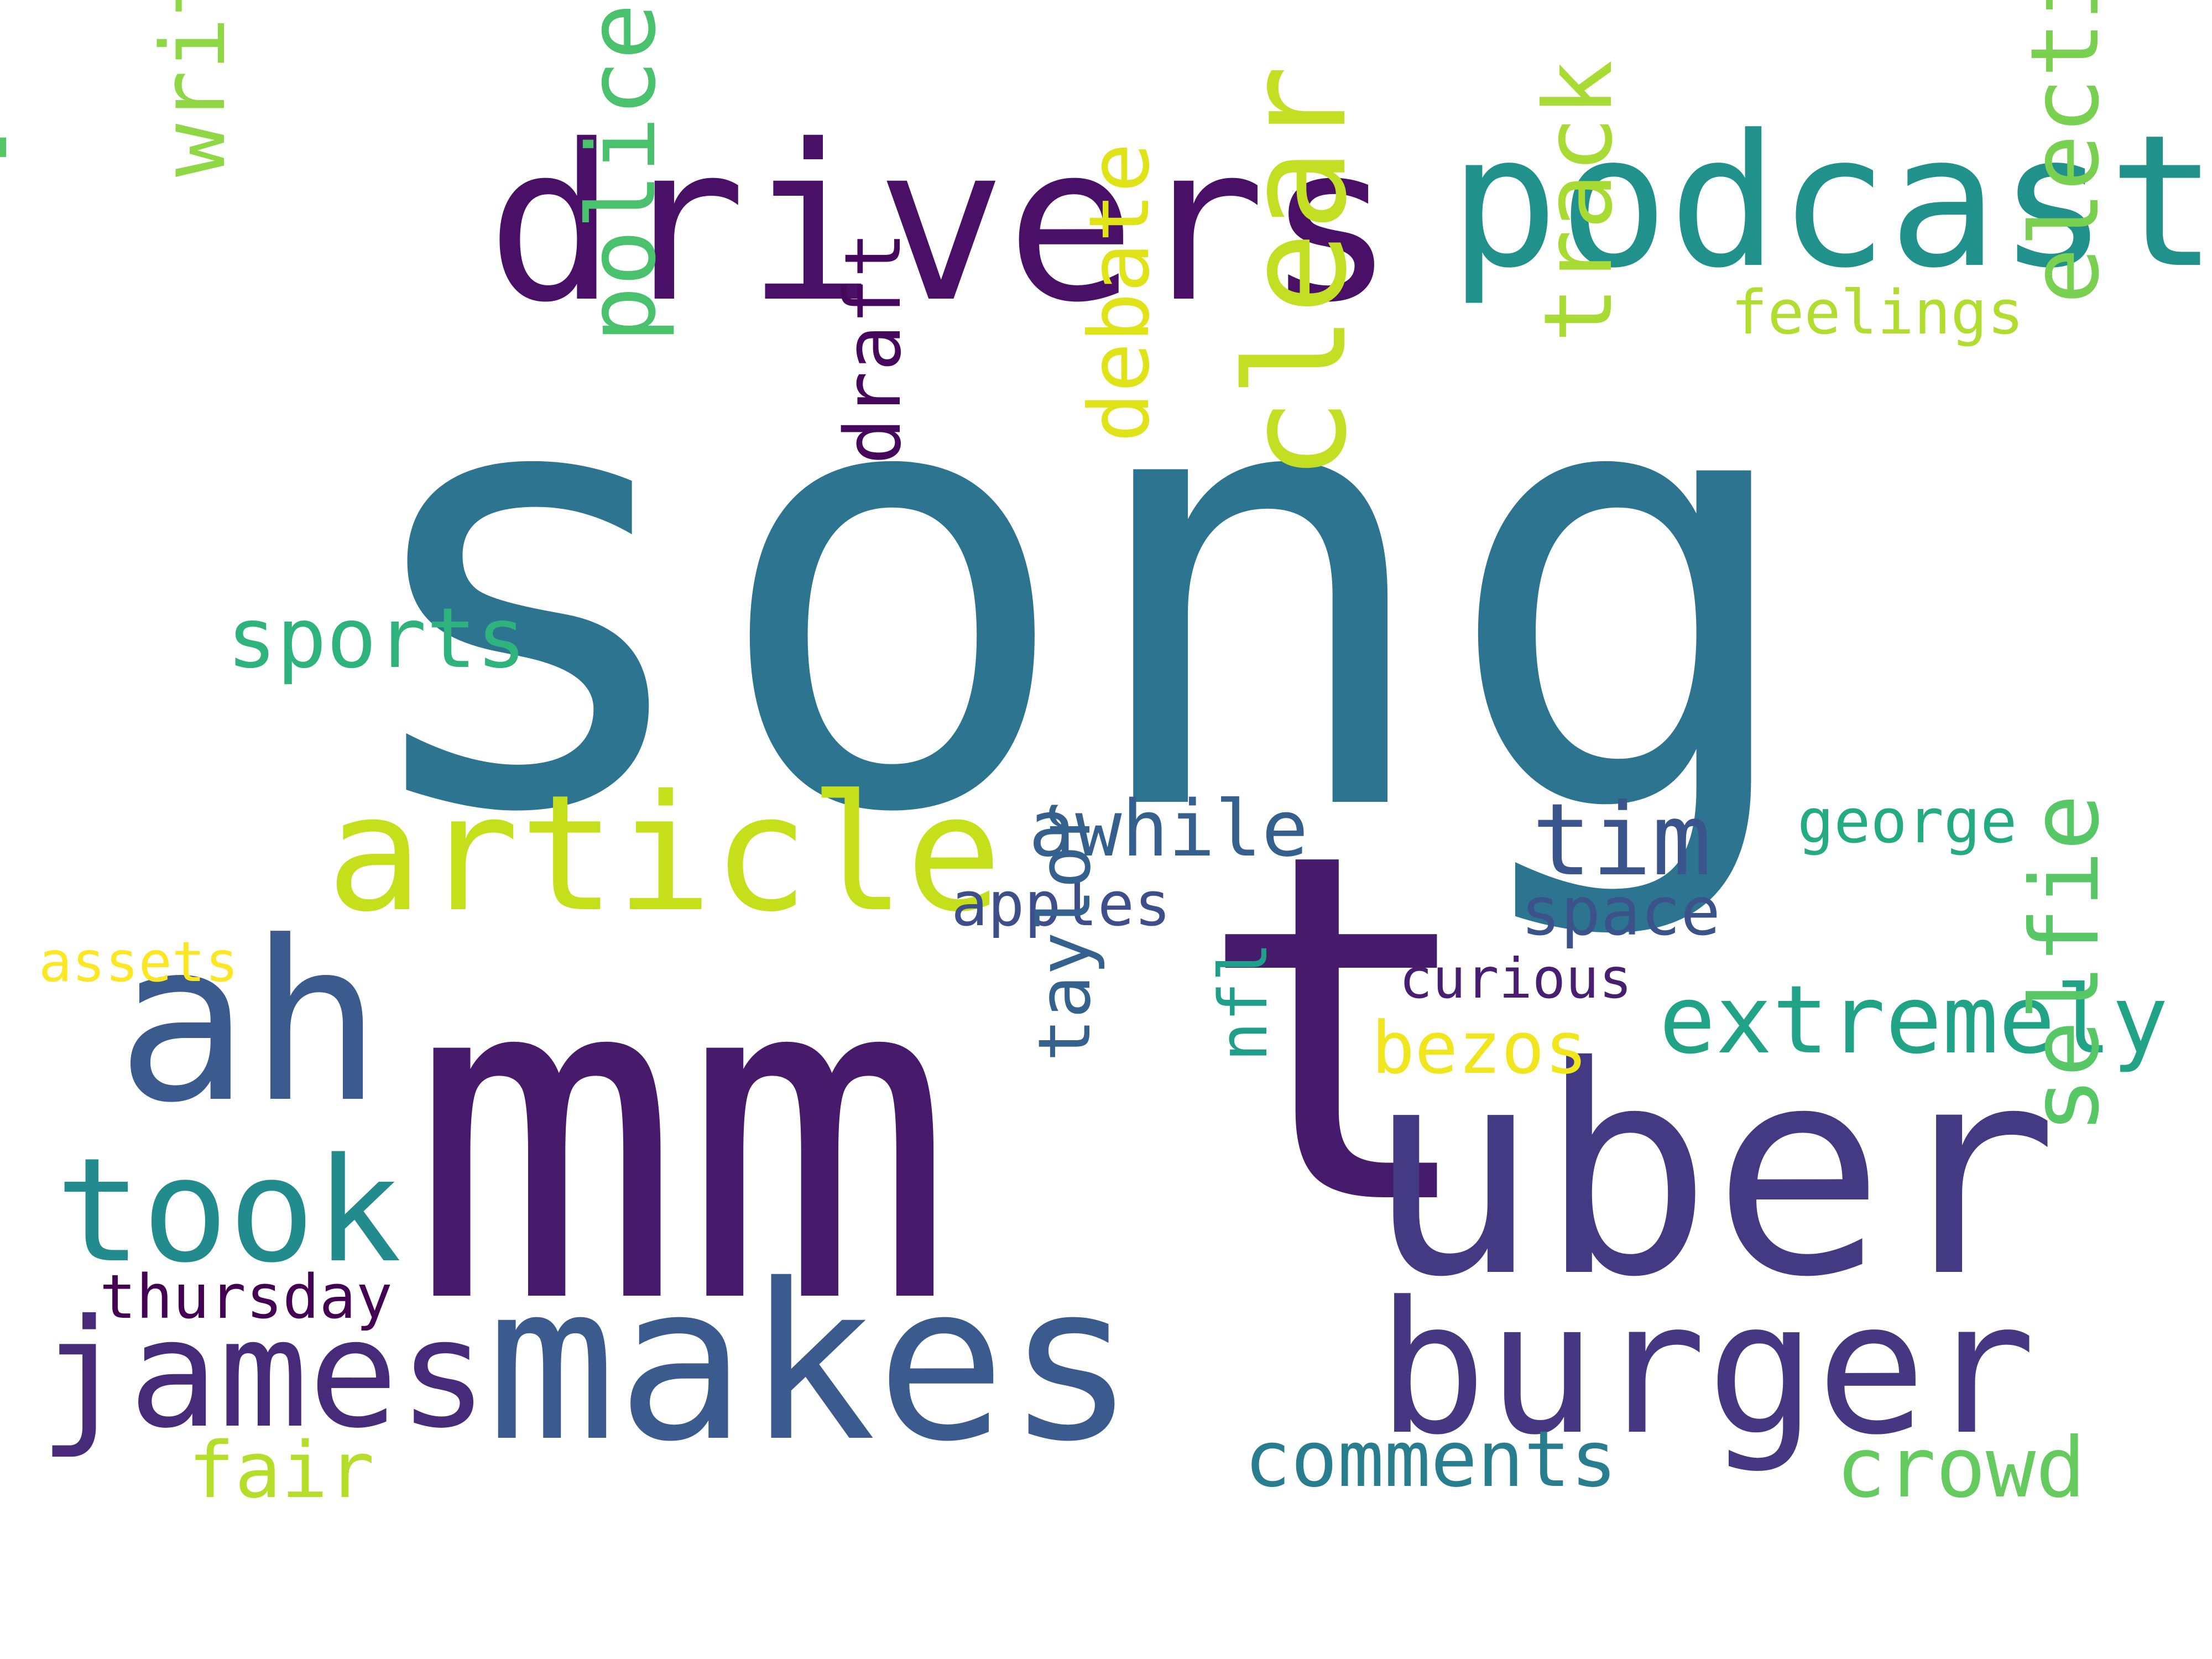 The width and height of the screenshot is (2212, 1659). What do you see at coordinates (229, 1211) in the screenshot?
I see `word-took: took` at bounding box center [229, 1211].